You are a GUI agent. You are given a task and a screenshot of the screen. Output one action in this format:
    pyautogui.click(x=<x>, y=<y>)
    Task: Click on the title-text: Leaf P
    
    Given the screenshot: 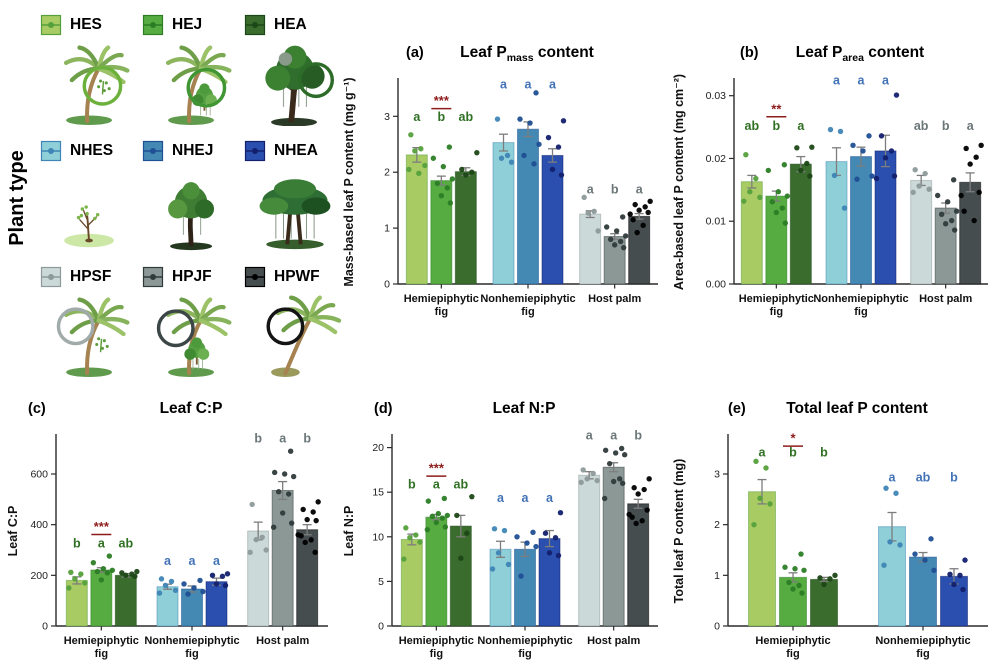 What is the action you would take?
    pyautogui.click(x=483, y=52)
    